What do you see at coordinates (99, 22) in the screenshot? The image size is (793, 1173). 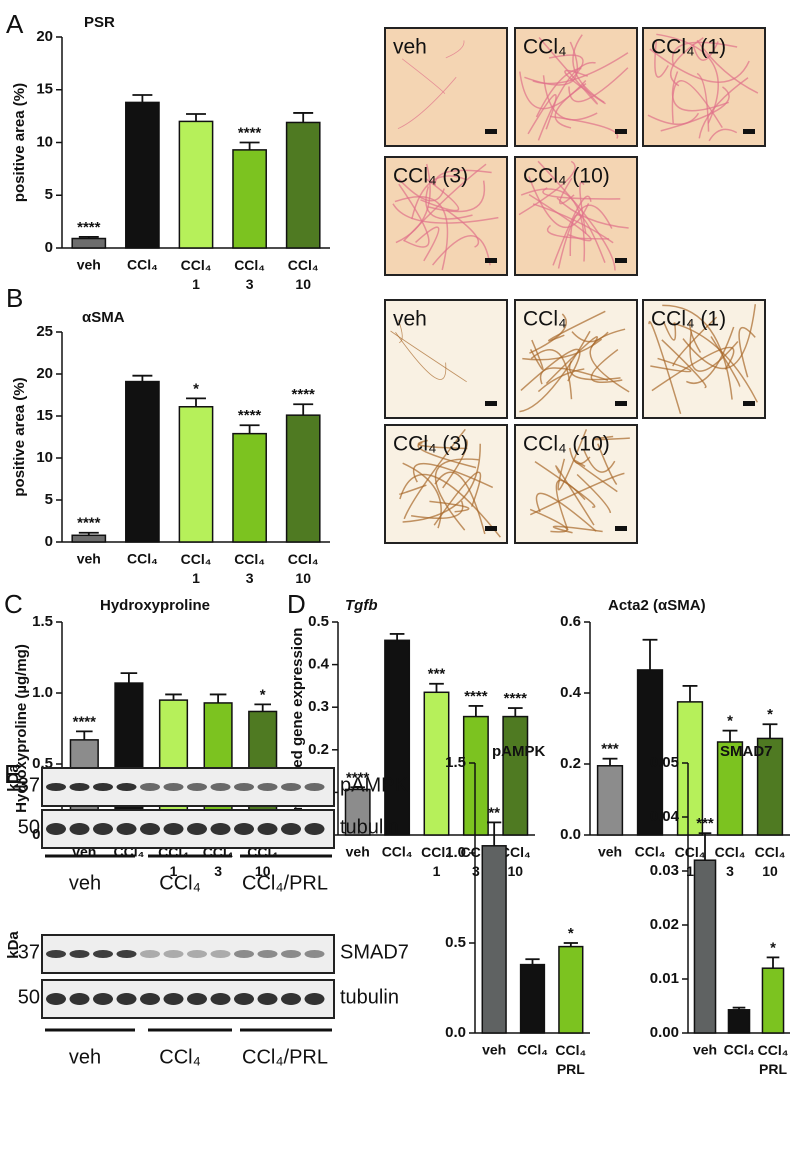 I see `chart-title: PSR` at bounding box center [99, 22].